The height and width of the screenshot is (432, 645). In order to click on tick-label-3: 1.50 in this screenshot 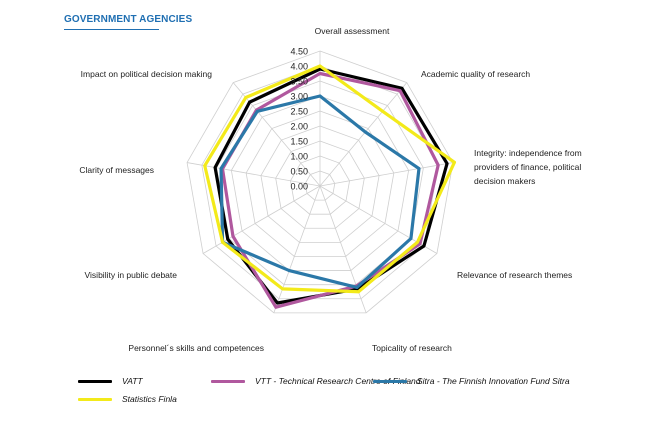, I will do `click(299, 142)`.